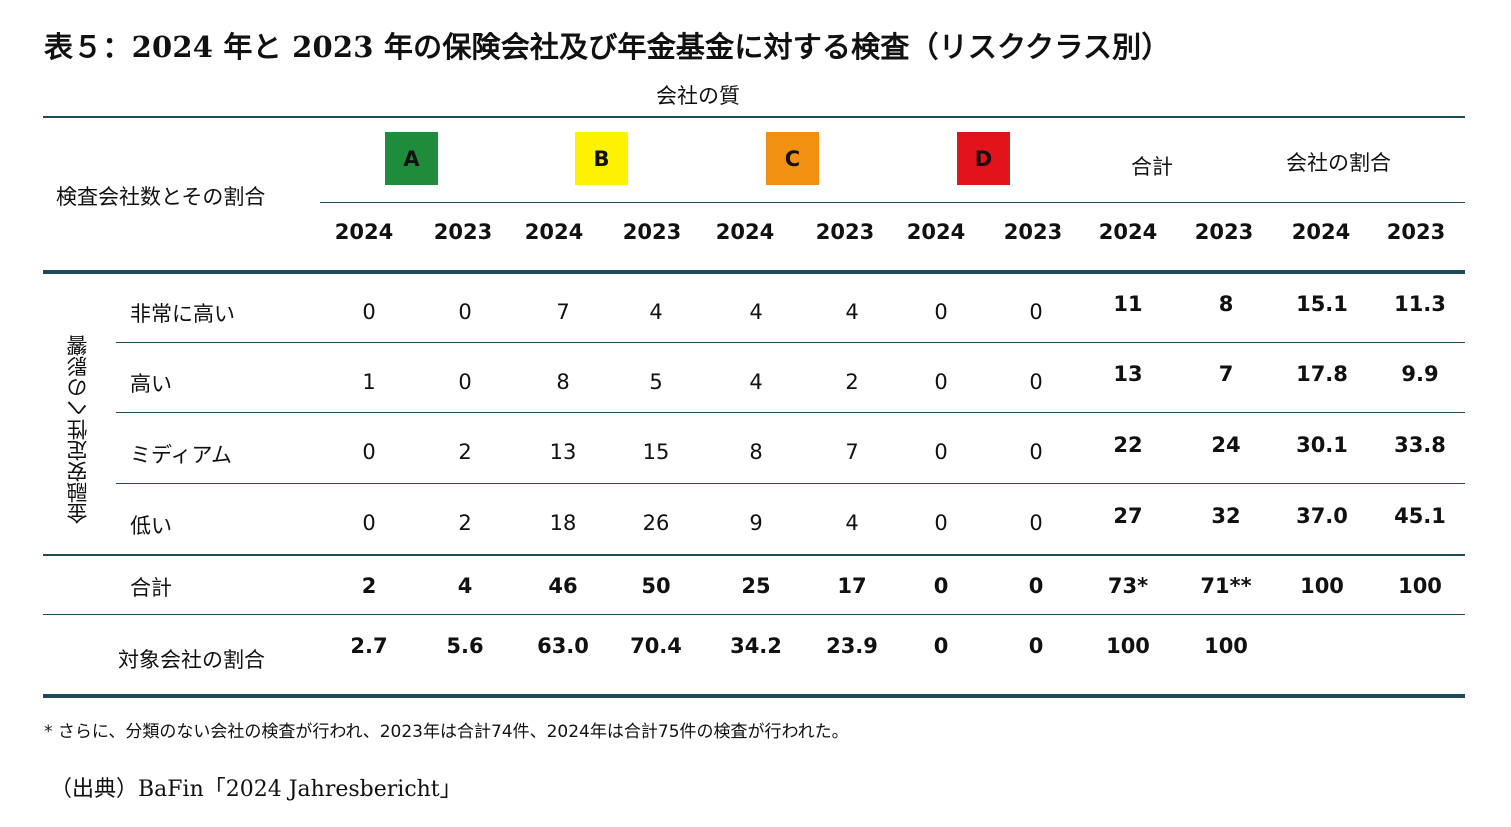  What do you see at coordinates (1420, 374) in the screenshot?
I see `table-cell: 9.9` at bounding box center [1420, 374].